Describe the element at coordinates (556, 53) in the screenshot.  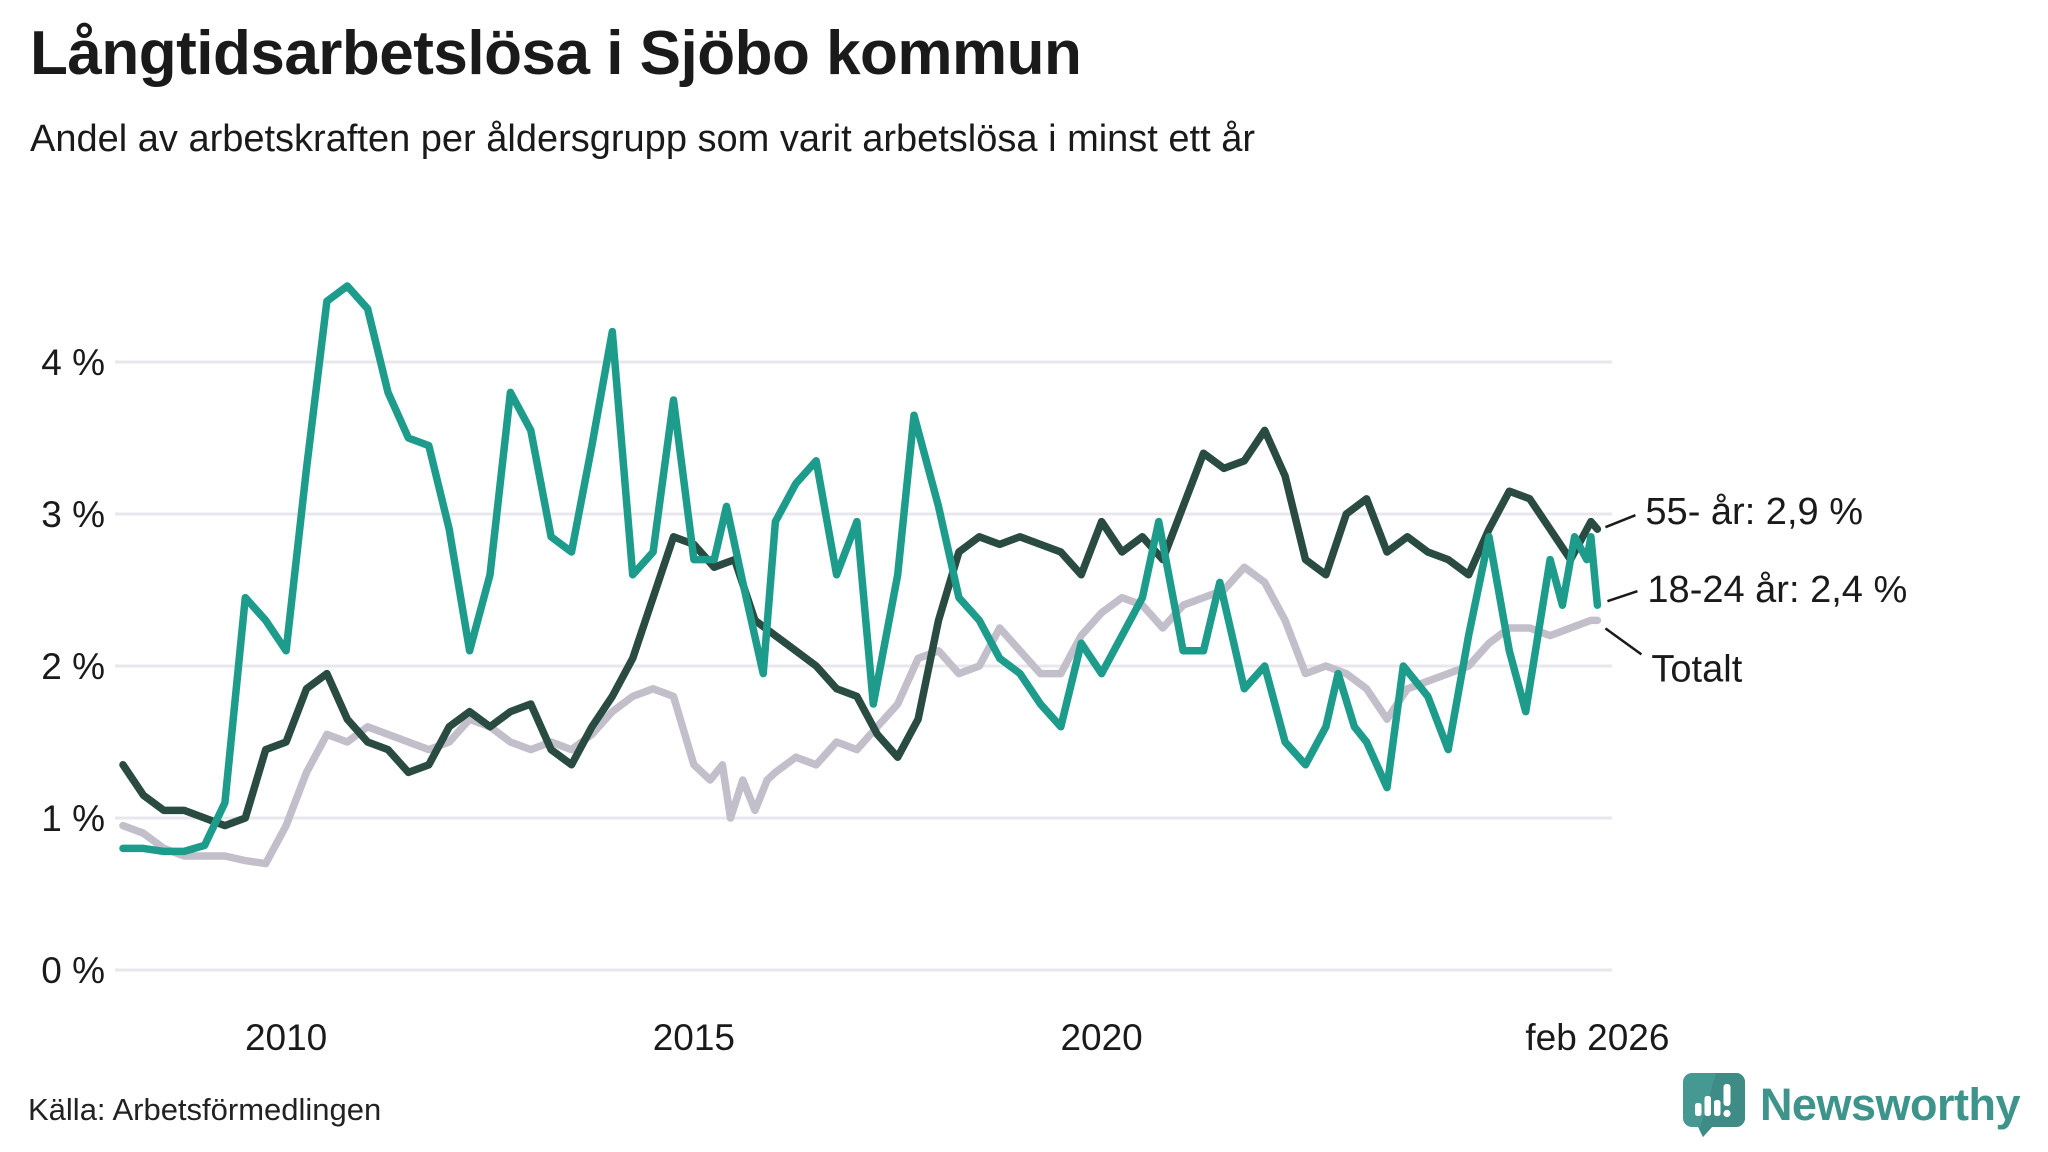
I see `page-title: Långtidsarbetslösa i Sjöbo kommun` at that location.